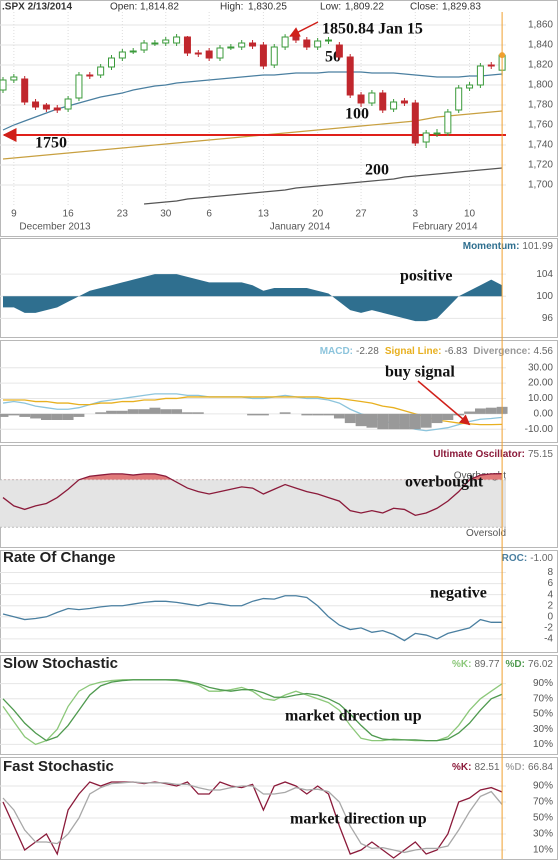 This screenshot has width=559, height=861. Describe the element at coordinates (252, 101) in the screenshot. I see `moving-average` at that location.